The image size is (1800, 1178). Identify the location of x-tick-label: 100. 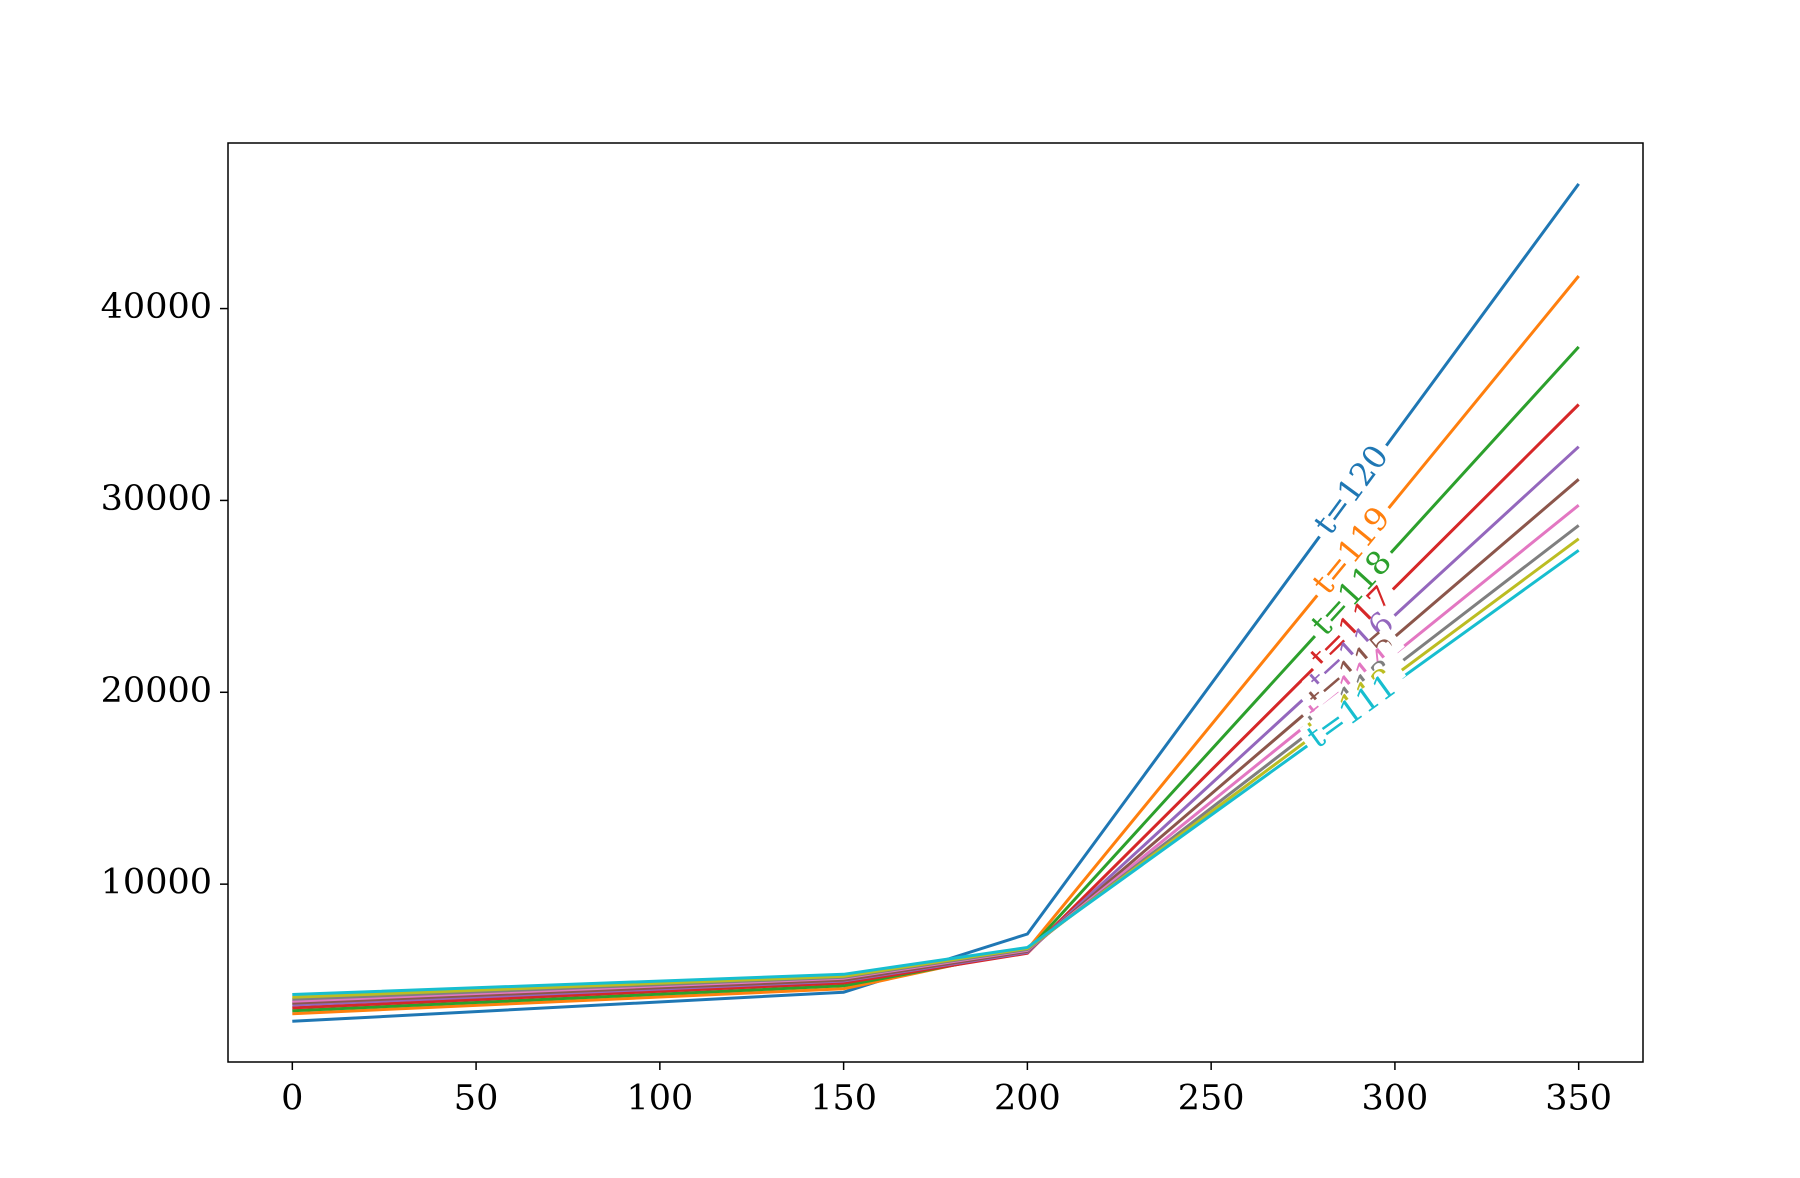
(659, 1099).